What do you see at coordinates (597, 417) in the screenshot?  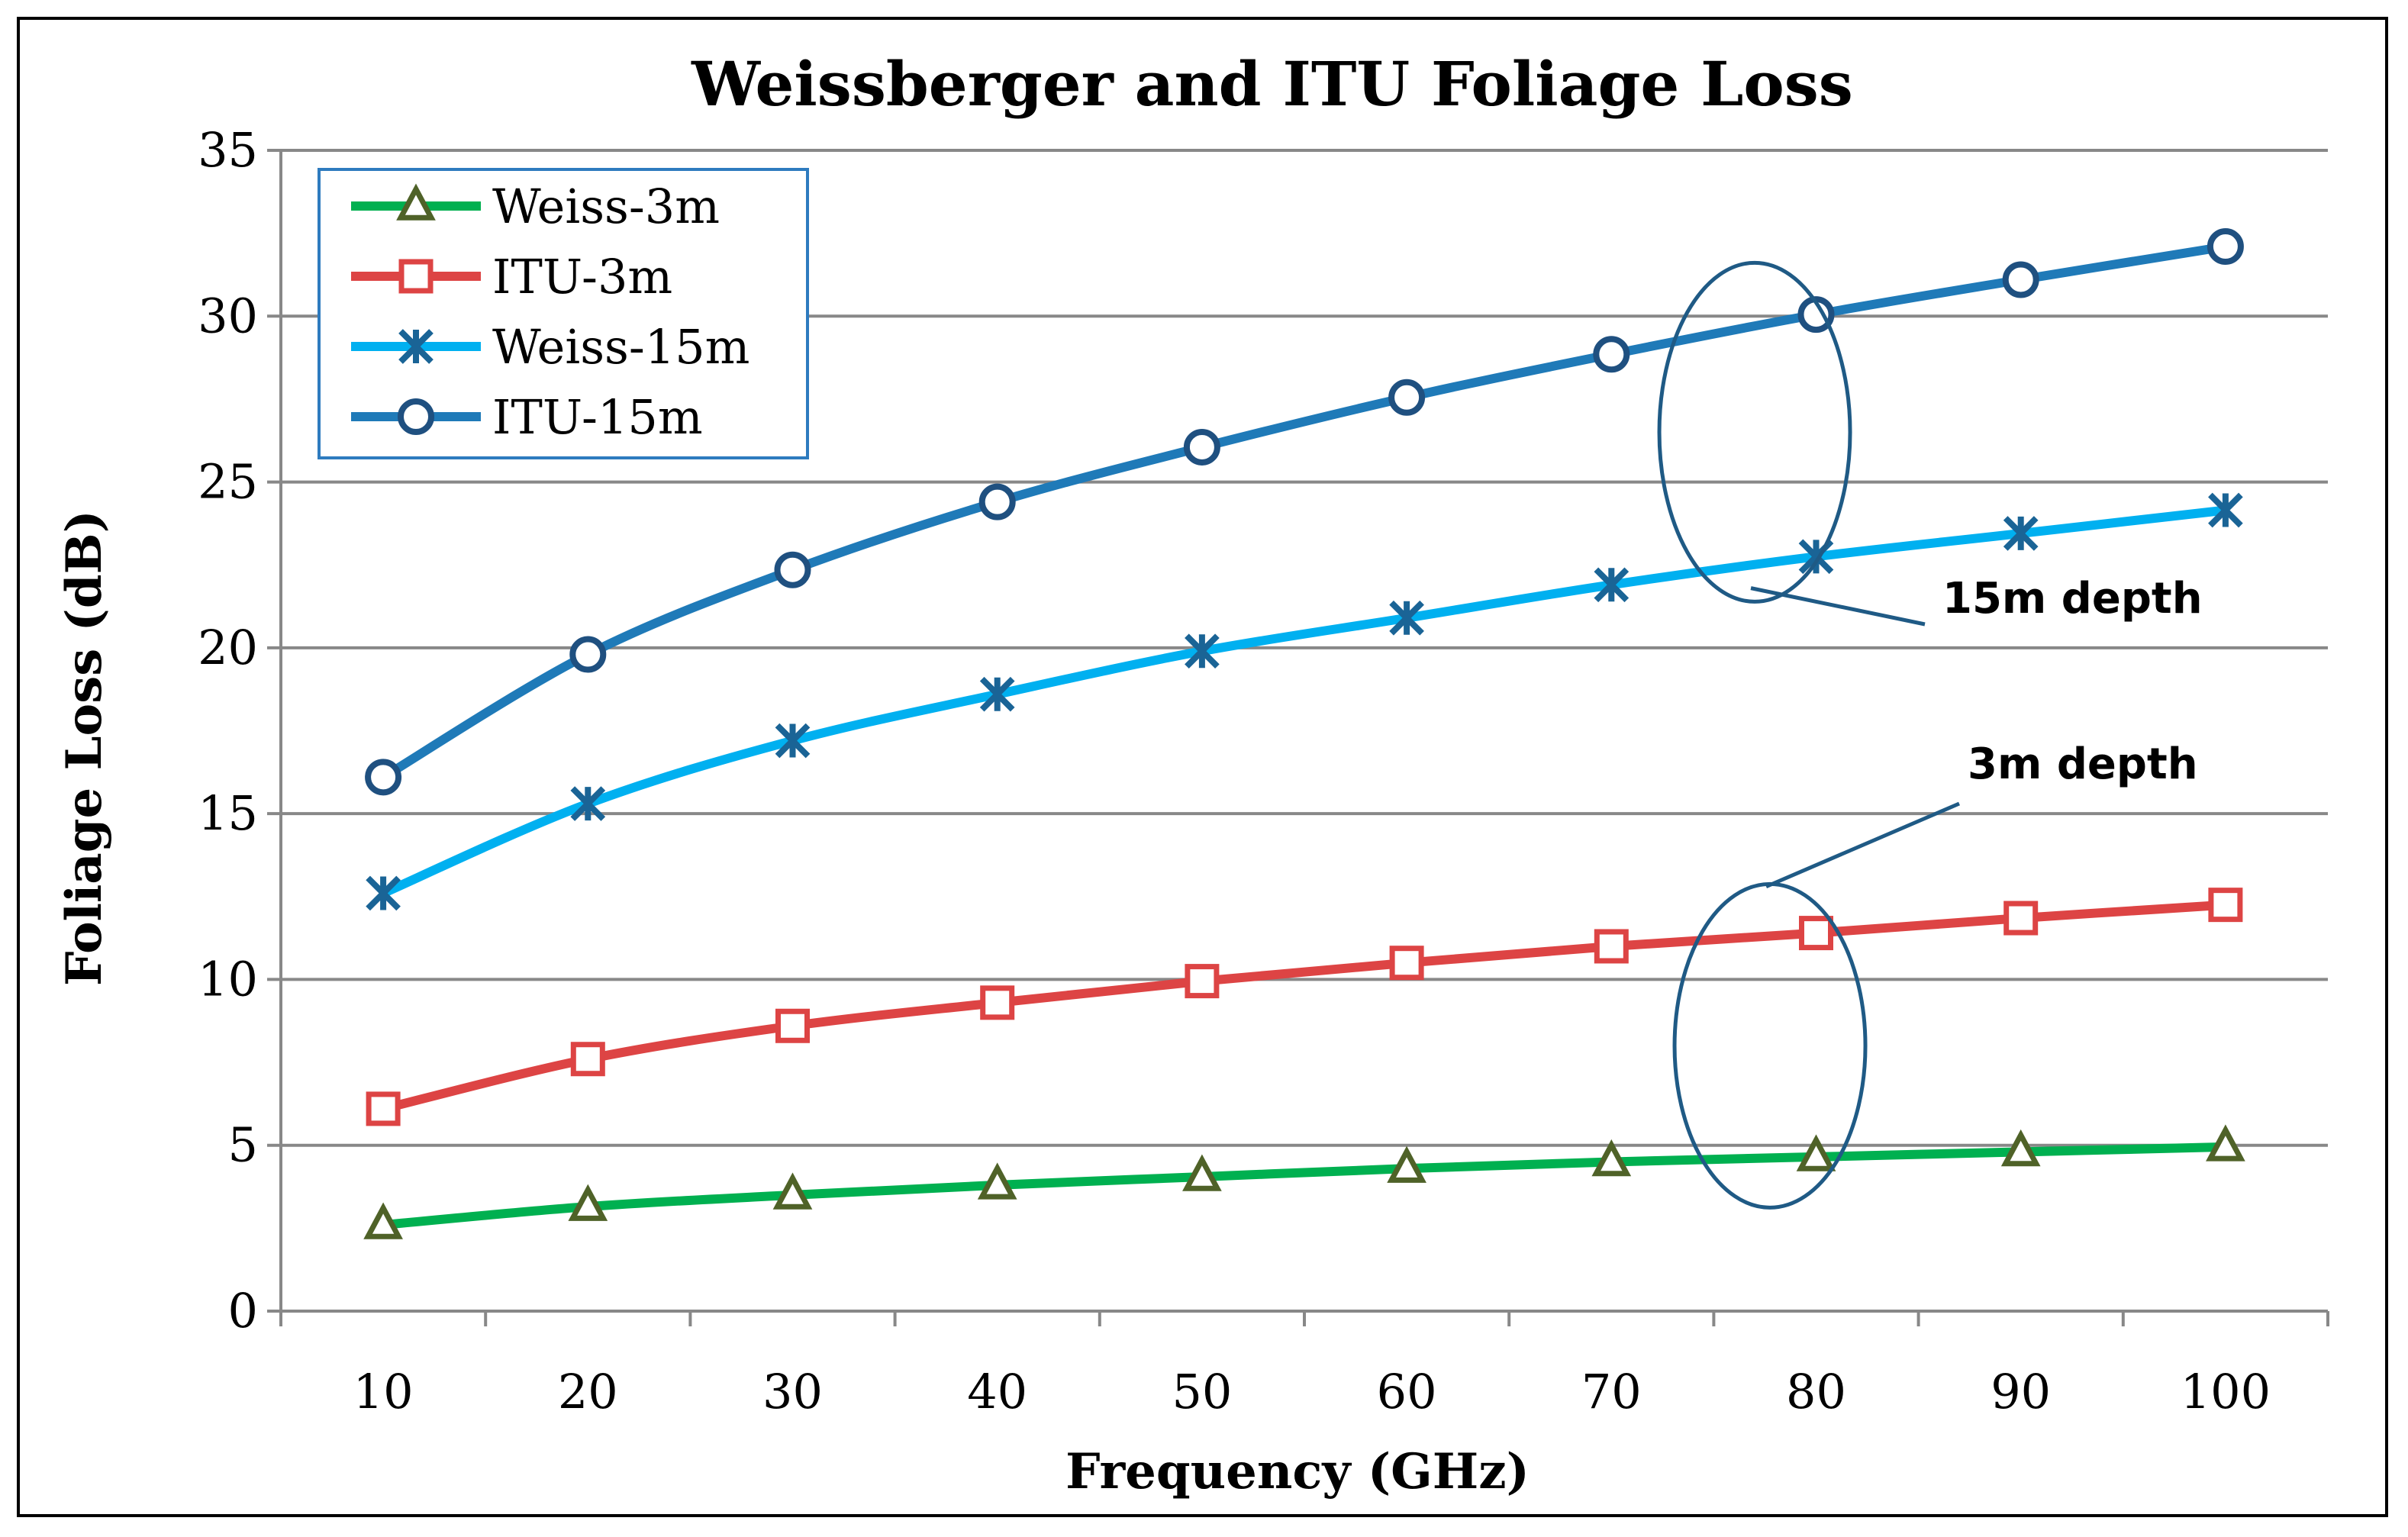 I see `legend-label-itu-15m: ITU-15m` at bounding box center [597, 417].